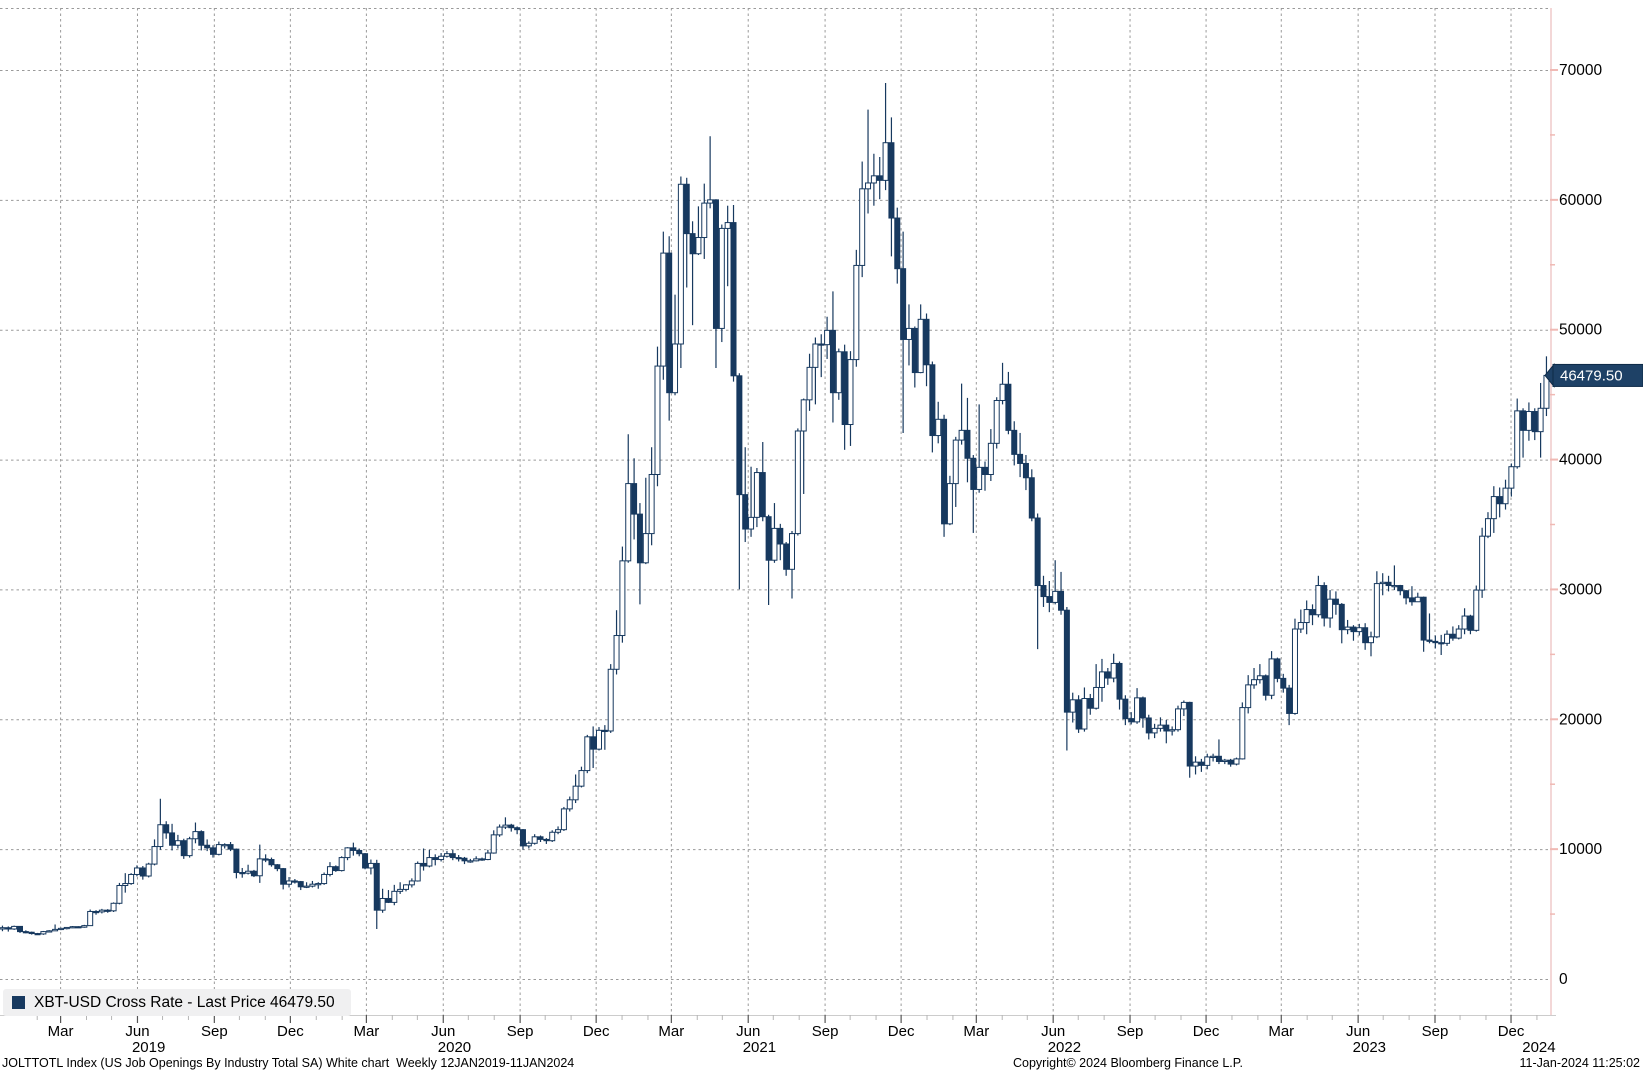 The image size is (1643, 1072). What do you see at coordinates (759, 1047) in the screenshot?
I see `svg-text: 2021` at bounding box center [759, 1047].